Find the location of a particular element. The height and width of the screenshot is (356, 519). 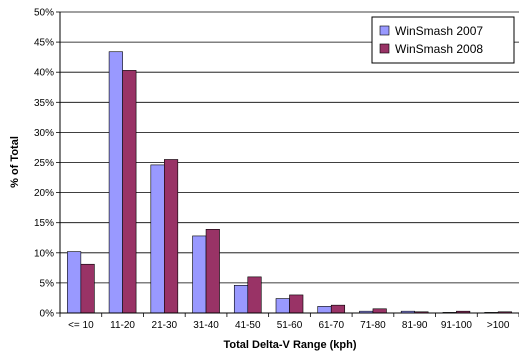

x-tick-label: 21-30 is located at coordinates (165, 325).